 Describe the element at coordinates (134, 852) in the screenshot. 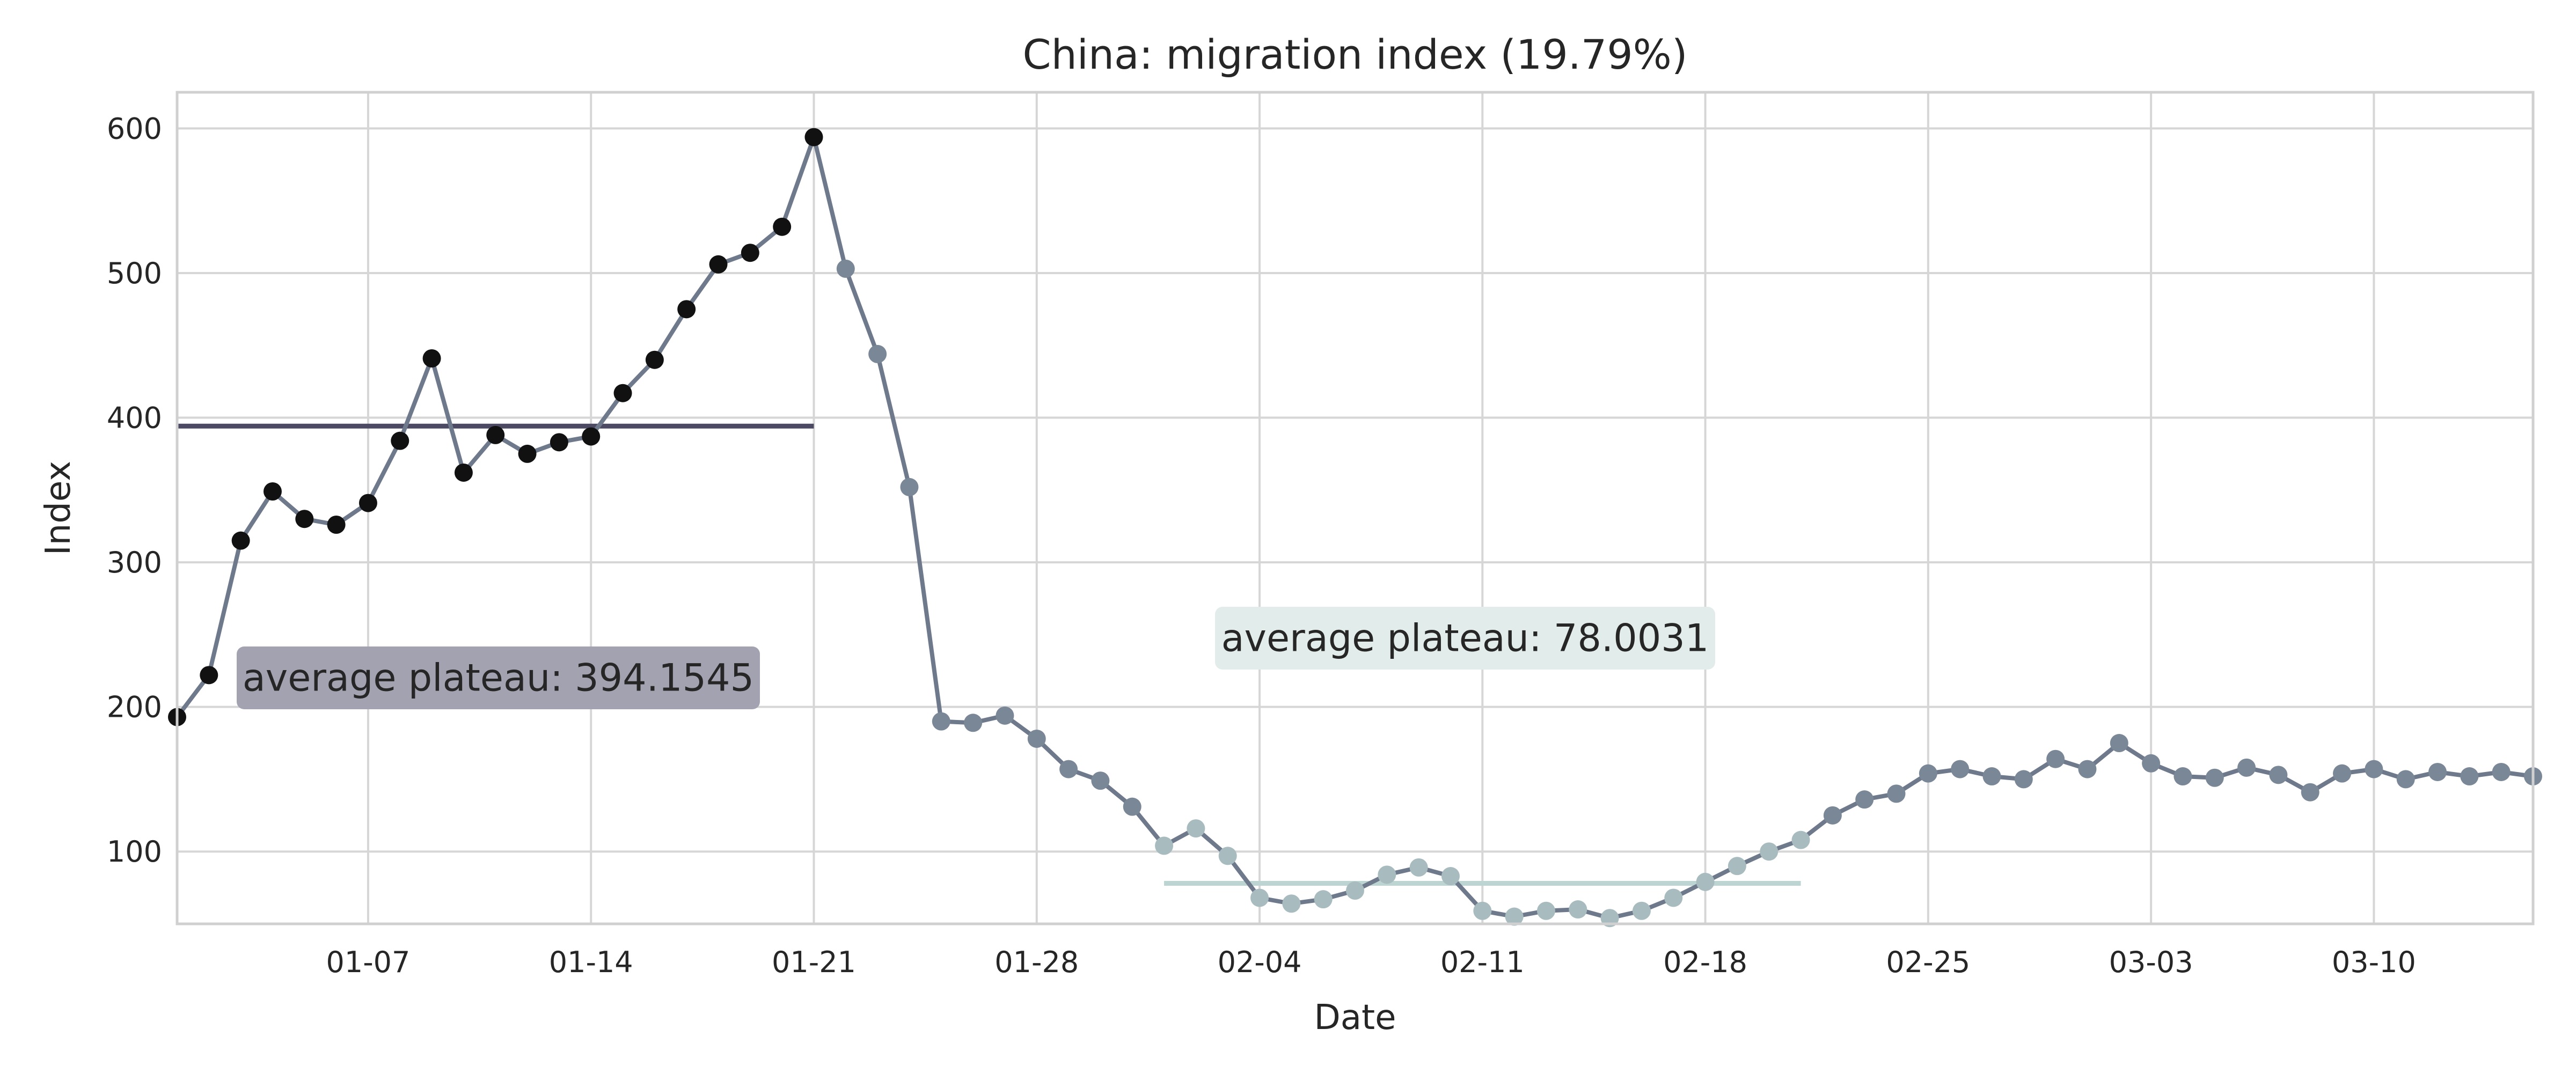

I see `y-tick-label: 100` at that location.